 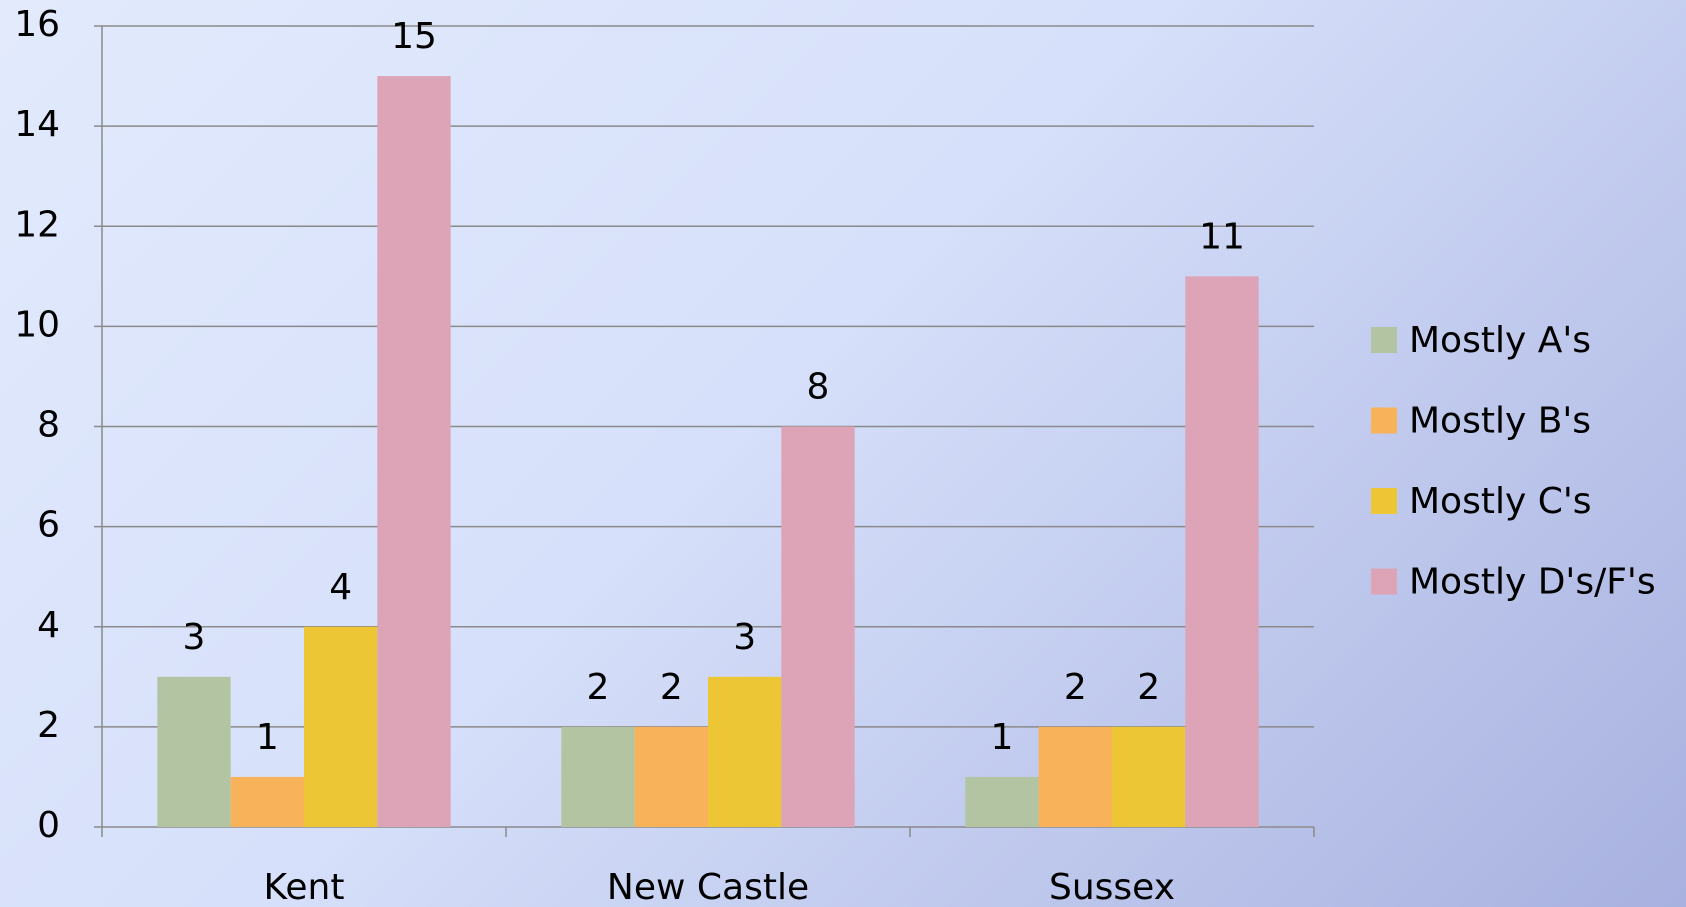 What do you see at coordinates (1500, 501) in the screenshot?
I see `legend-label: Mostly C's` at bounding box center [1500, 501].